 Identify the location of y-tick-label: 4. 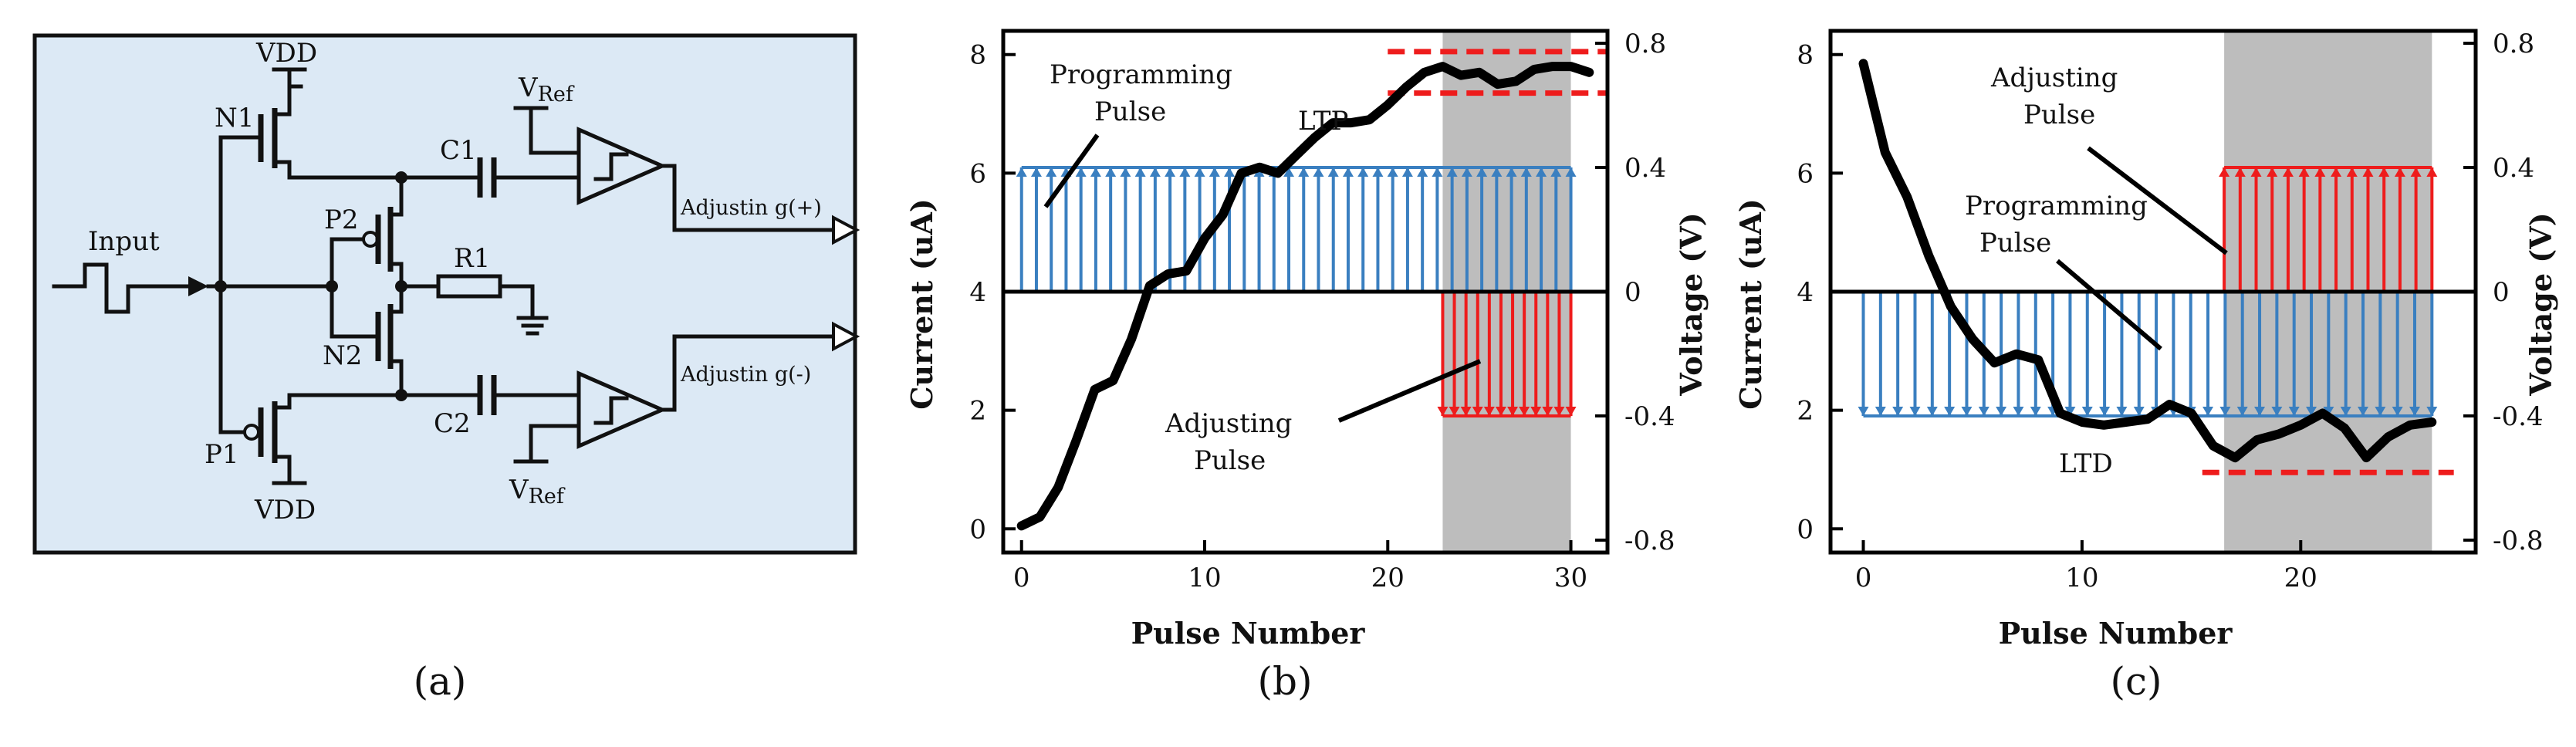
(1805, 292).